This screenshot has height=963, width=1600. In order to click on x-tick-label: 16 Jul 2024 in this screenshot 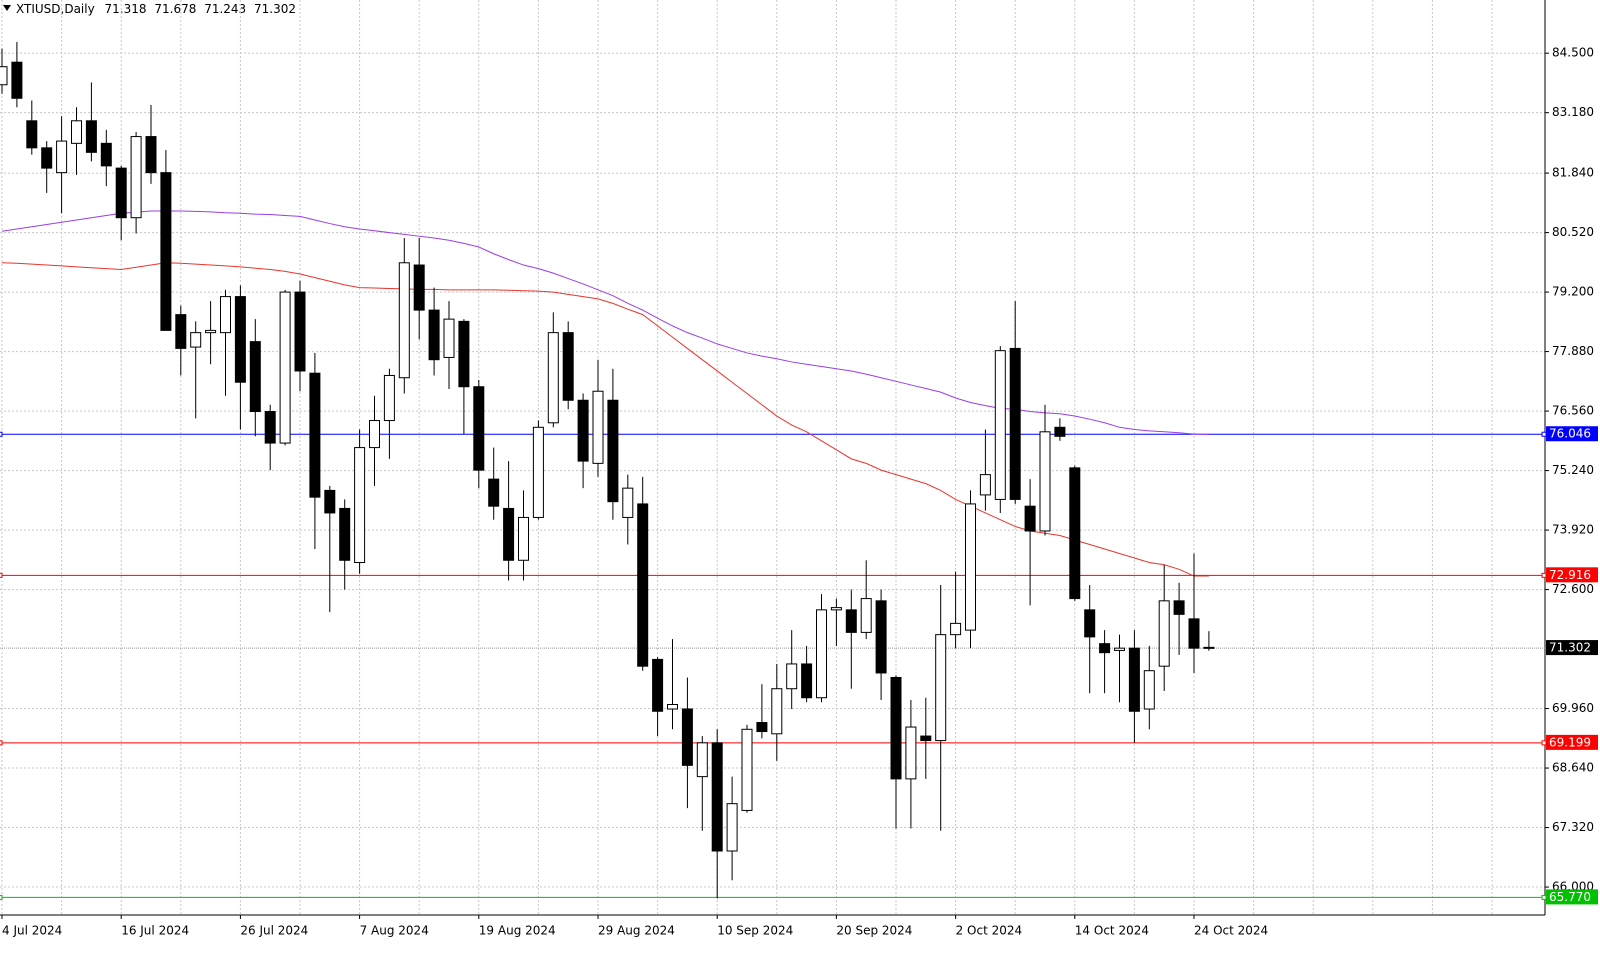, I will do `click(155, 931)`.